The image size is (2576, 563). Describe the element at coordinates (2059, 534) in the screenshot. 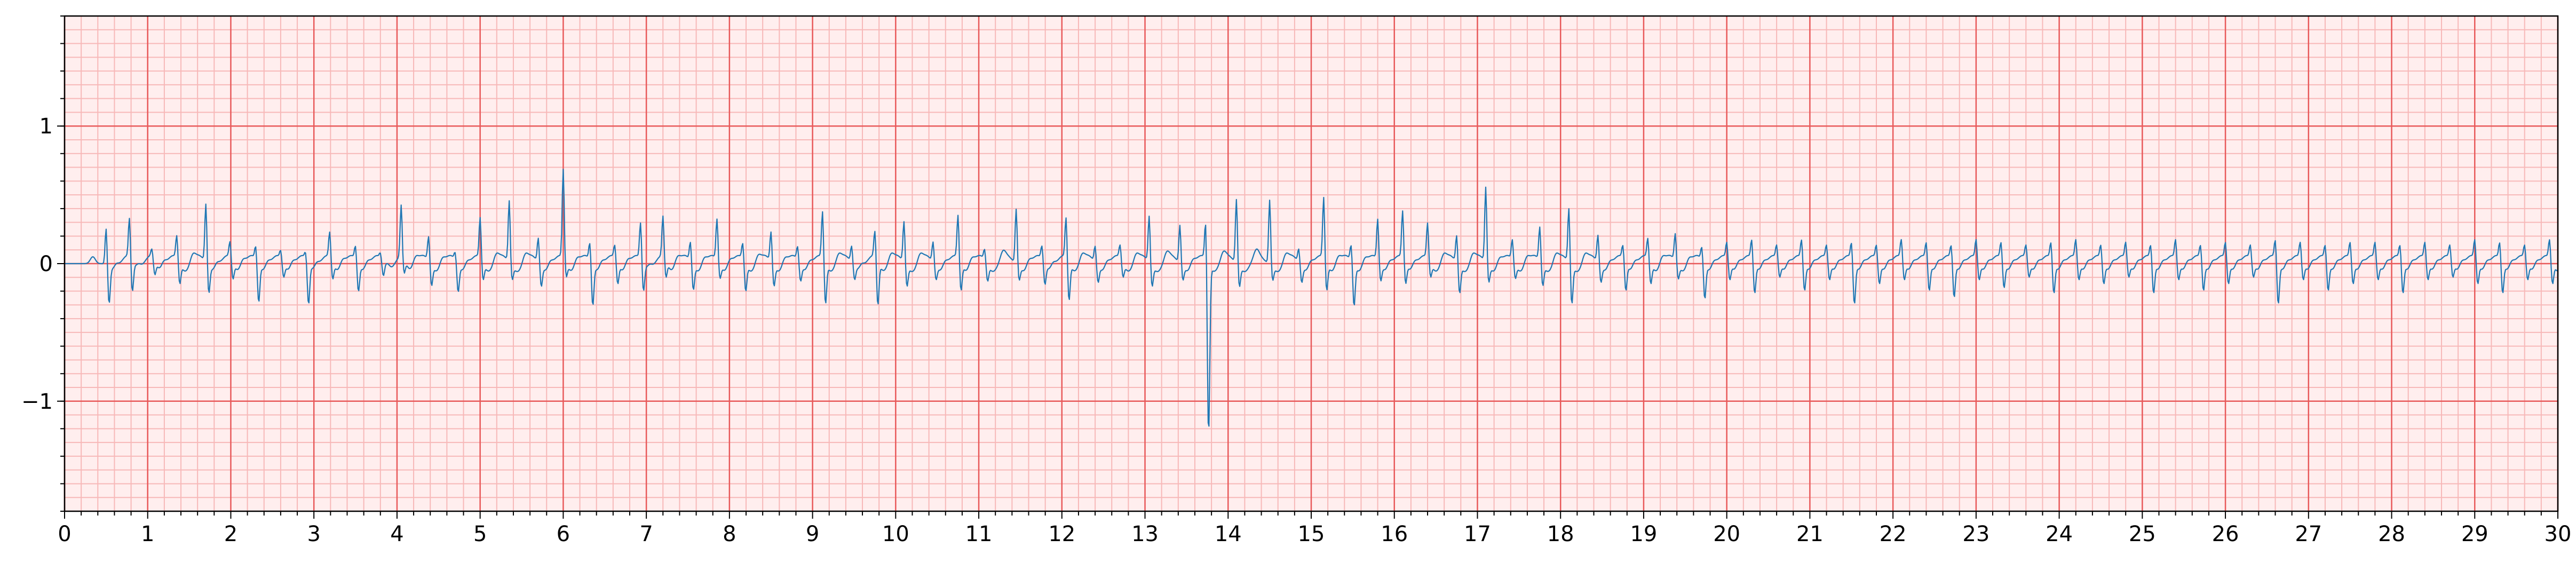

I see `x-tick-label: 24` at that location.